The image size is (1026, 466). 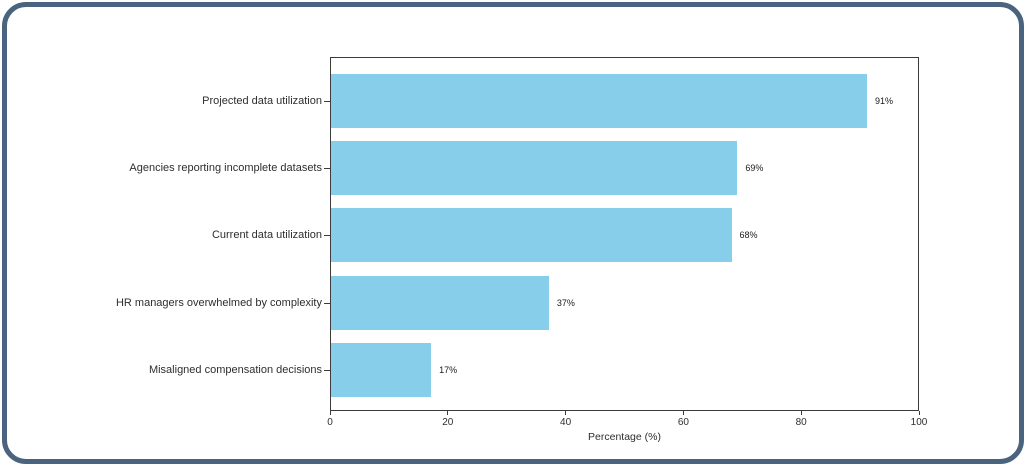 What do you see at coordinates (225, 167) in the screenshot?
I see `y-tick-label: Agencies reporting incomplete datasets` at bounding box center [225, 167].